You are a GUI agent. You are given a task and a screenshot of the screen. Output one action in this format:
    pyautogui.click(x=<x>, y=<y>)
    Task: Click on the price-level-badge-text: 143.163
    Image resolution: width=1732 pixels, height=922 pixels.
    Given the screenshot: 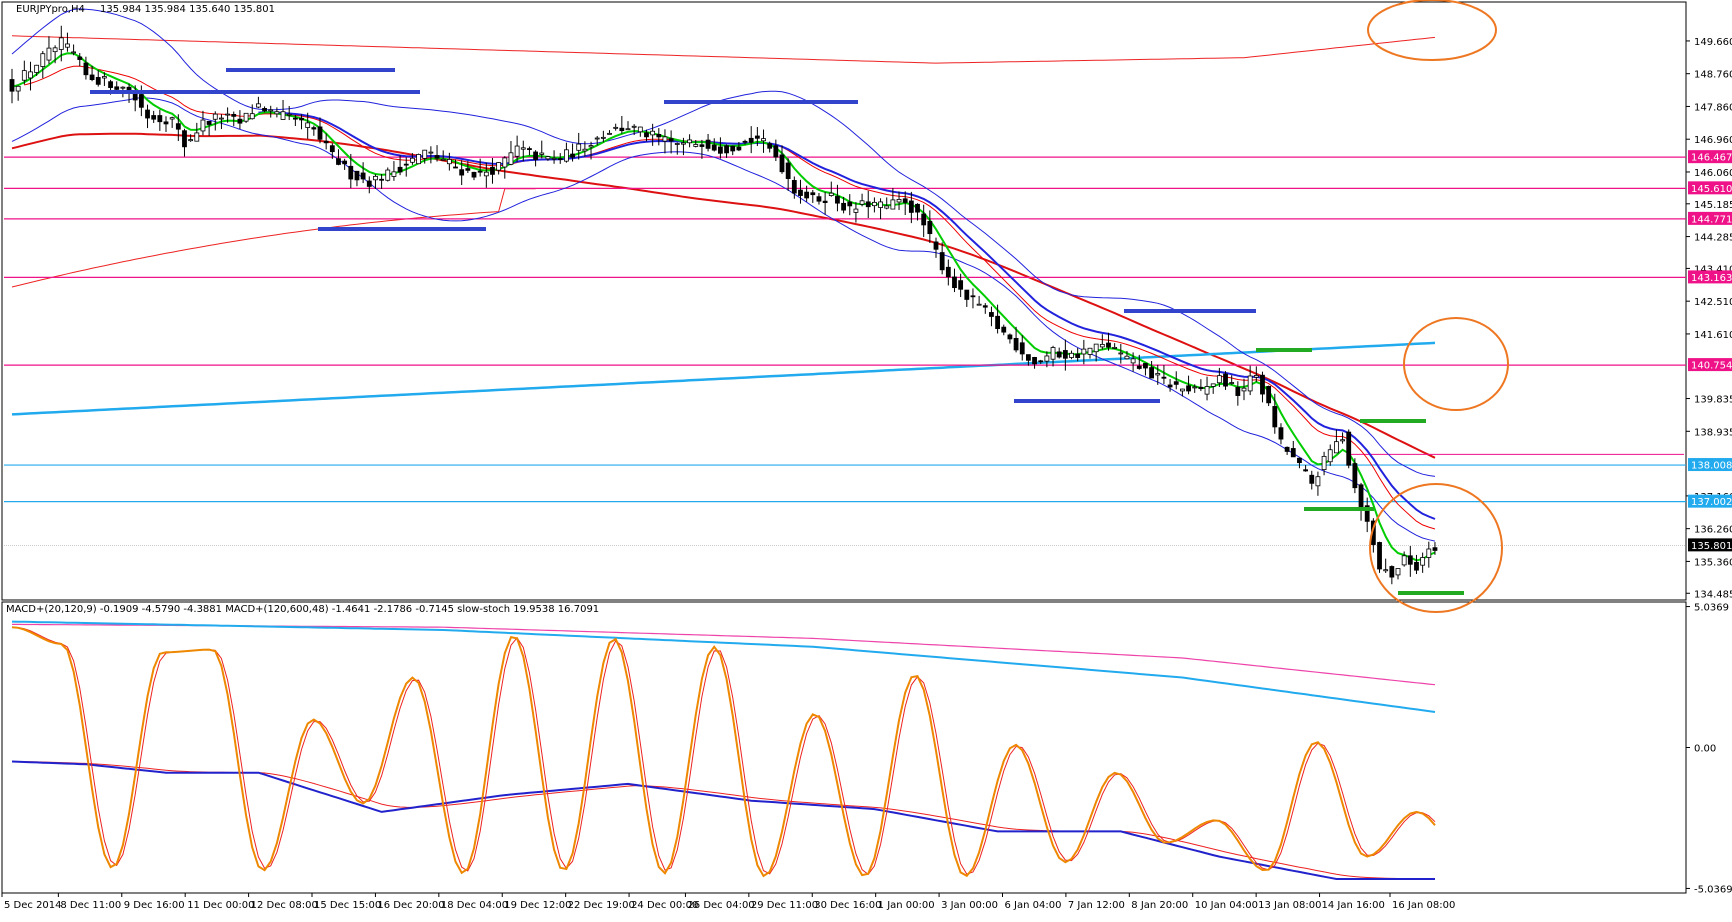 What is the action you would take?
    pyautogui.click(x=1711, y=278)
    